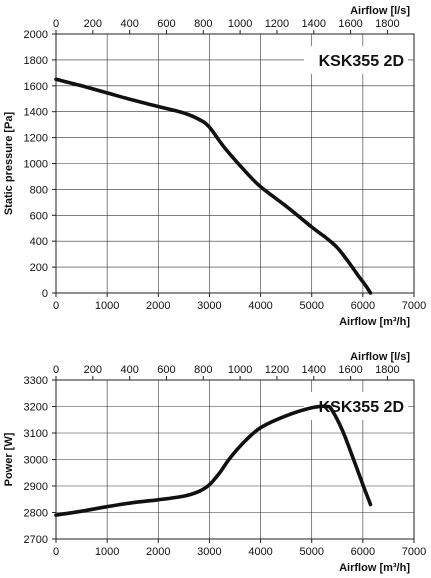  What do you see at coordinates (45, 294) in the screenshot?
I see `y-tick-label: 0` at bounding box center [45, 294].